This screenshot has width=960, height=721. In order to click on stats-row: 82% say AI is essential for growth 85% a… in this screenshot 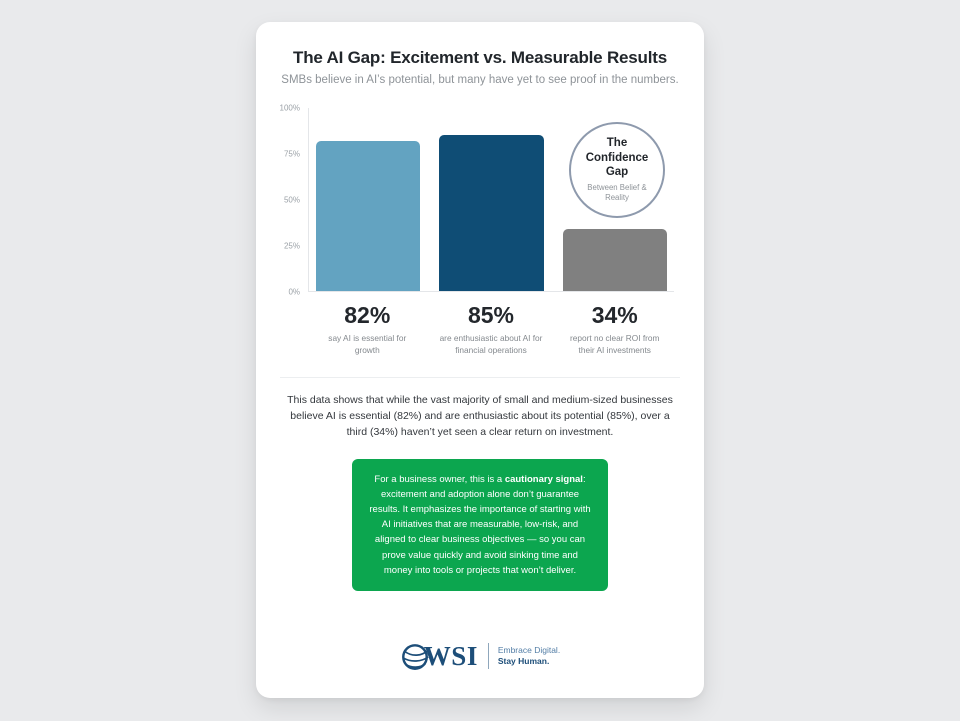, I will do `click(491, 329)`.